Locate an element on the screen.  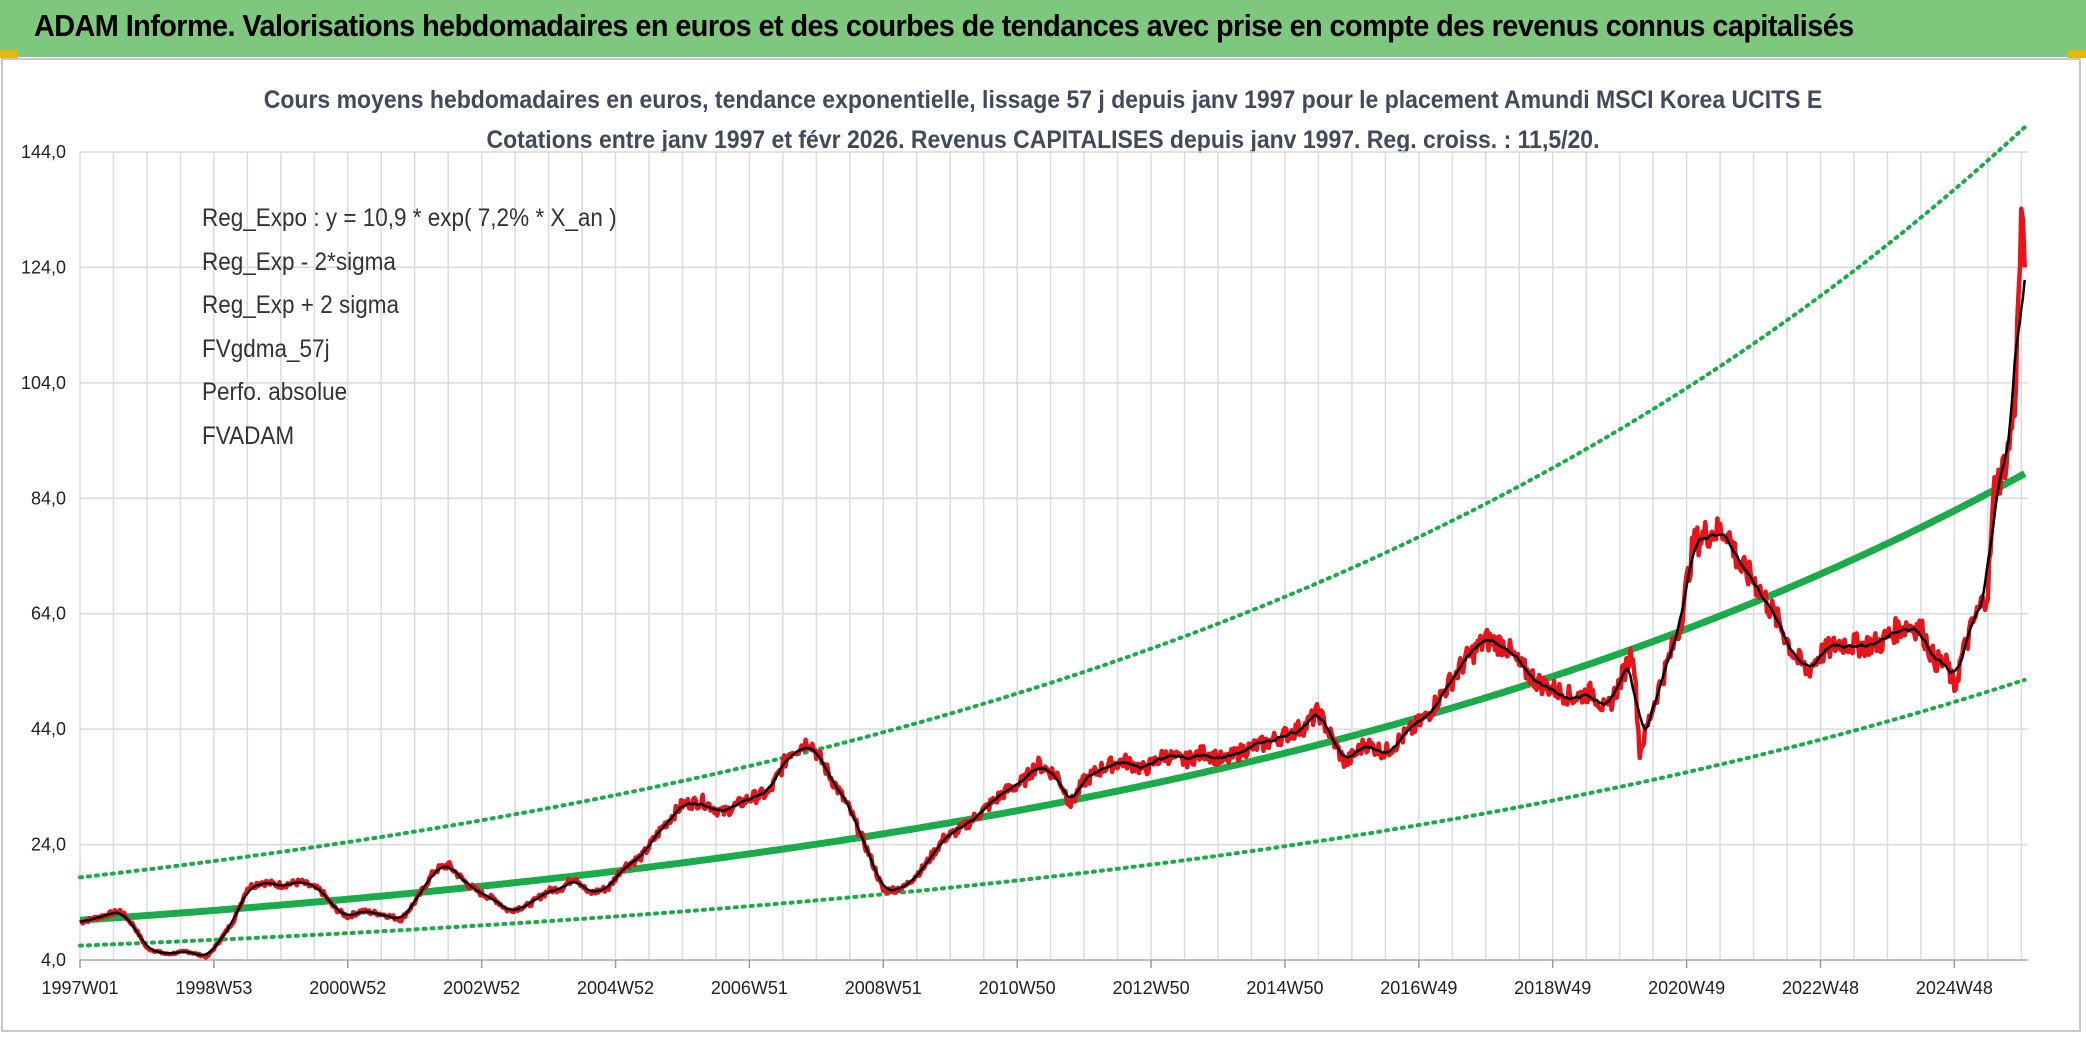
x-tick-label: 2016W49 is located at coordinates (1418, 988).